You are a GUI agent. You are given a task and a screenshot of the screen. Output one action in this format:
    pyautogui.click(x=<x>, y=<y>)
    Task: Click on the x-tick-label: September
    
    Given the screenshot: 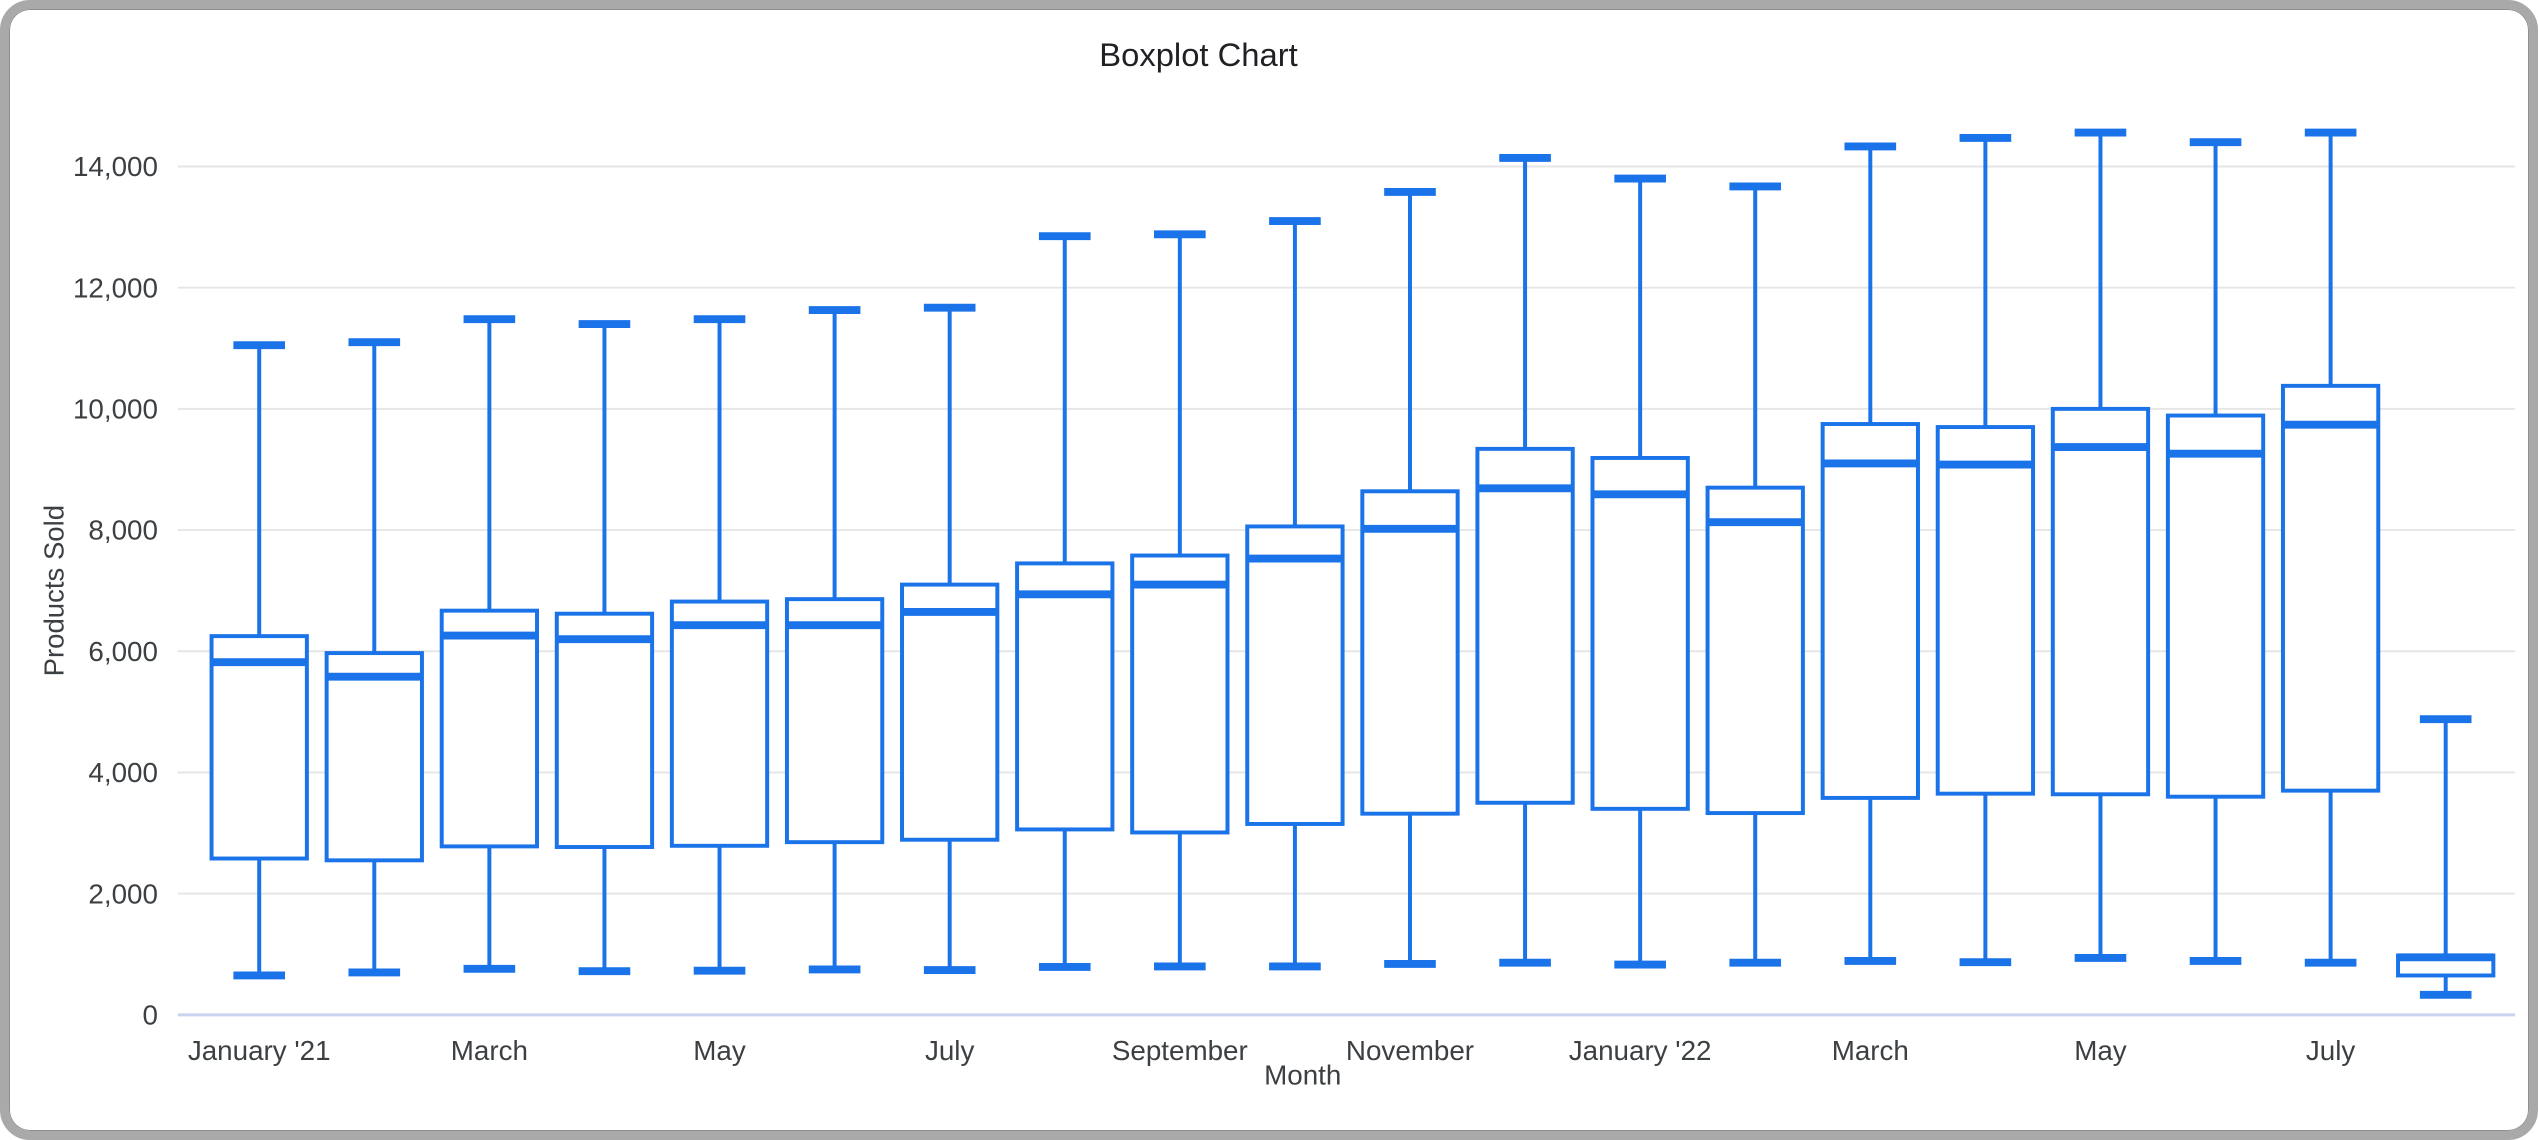 What is the action you would take?
    pyautogui.click(x=1180, y=1050)
    